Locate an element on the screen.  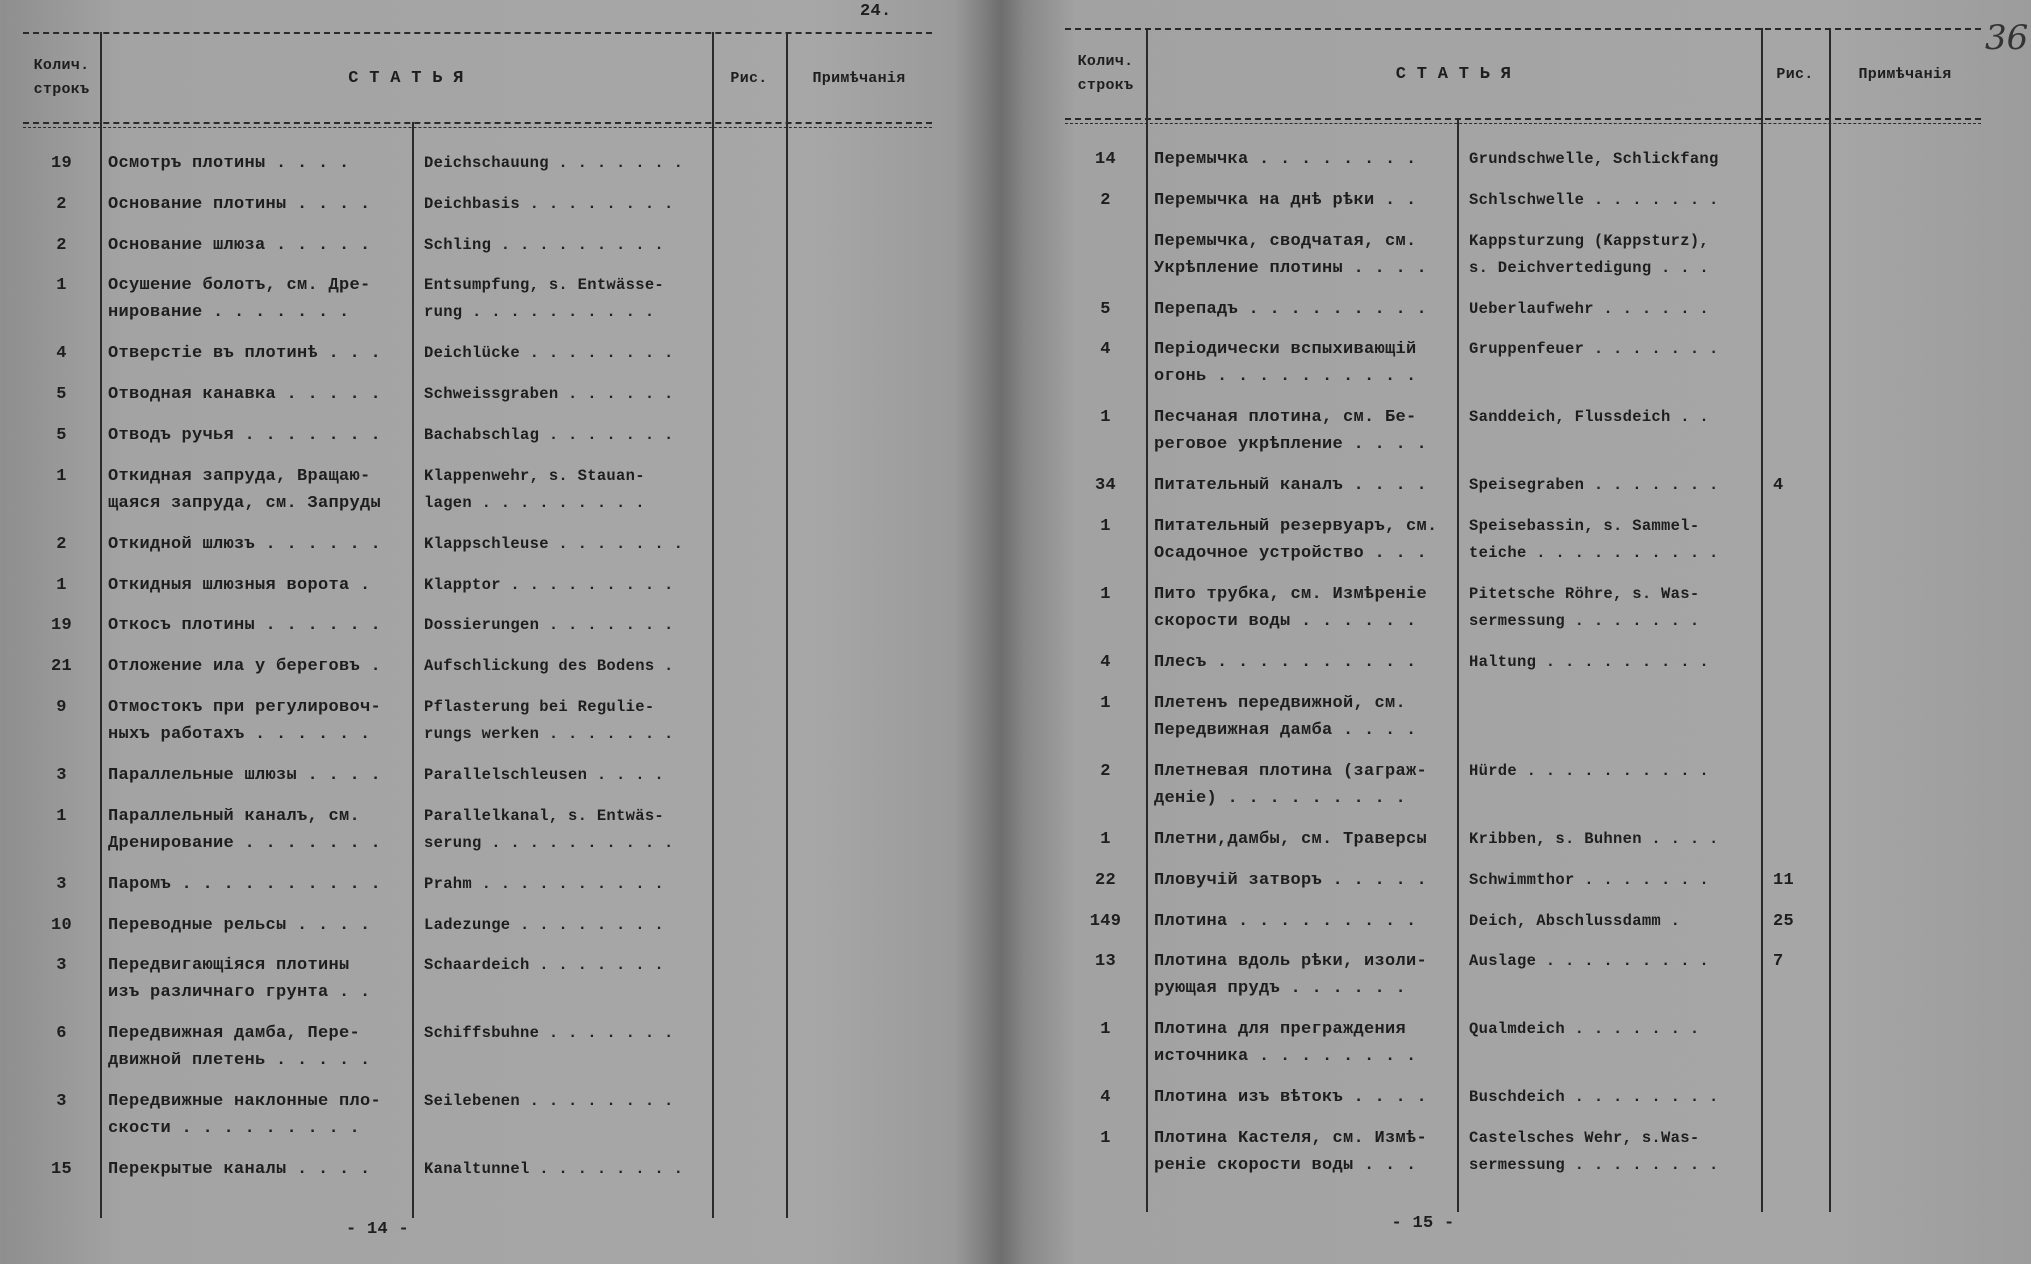
term-russian: Перепадъ . . . . . . . . . is located at coordinates (1291, 309).